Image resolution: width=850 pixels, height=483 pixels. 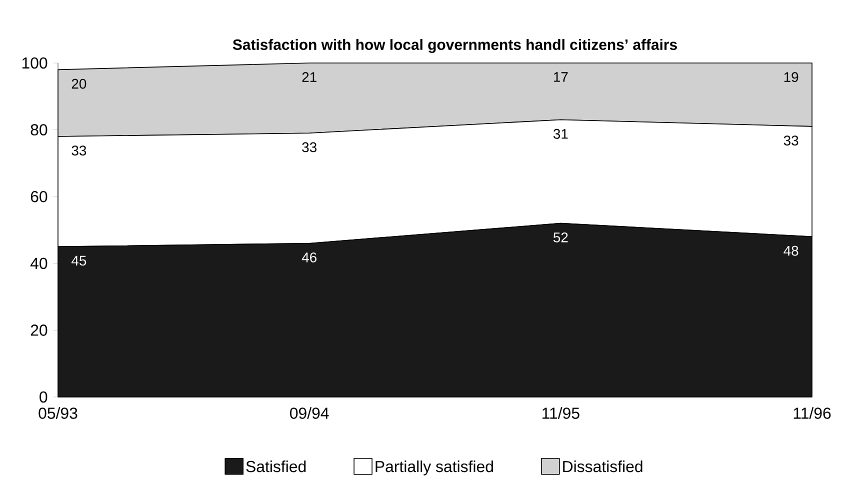 What do you see at coordinates (791, 251) in the screenshot?
I see `data-label: 48` at bounding box center [791, 251].